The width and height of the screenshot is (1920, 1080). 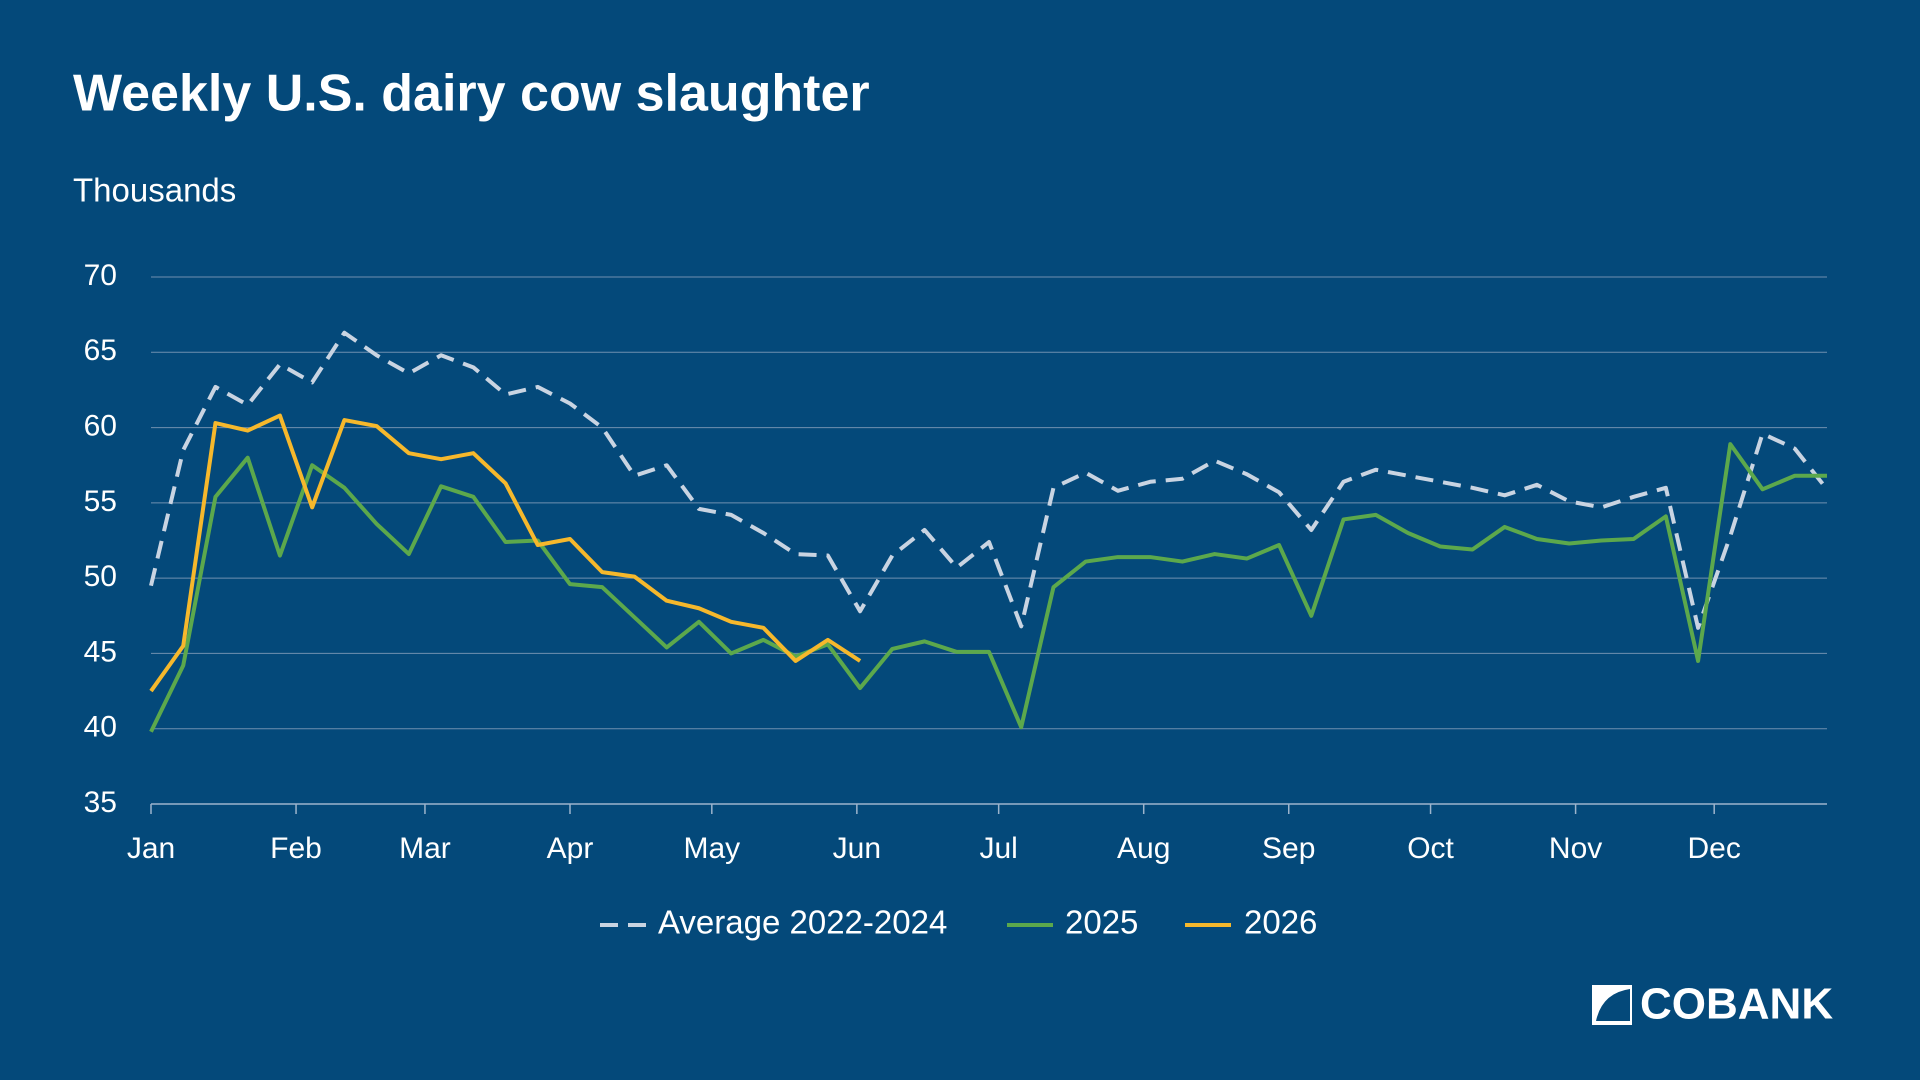 What do you see at coordinates (1101, 922) in the screenshot?
I see `legend-label: 2025` at bounding box center [1101, 922].